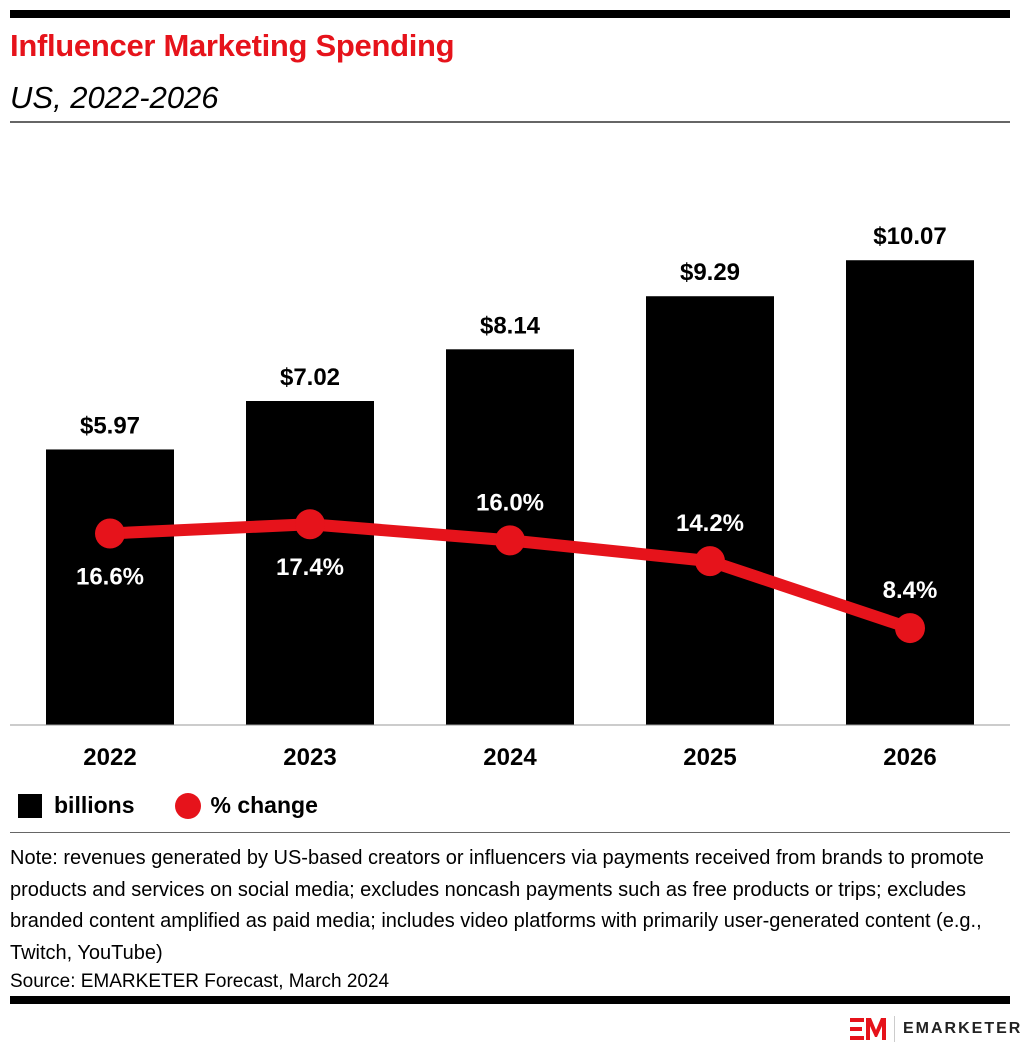  What do you see at coordinates (909, 757) in the screenshot?
I see `x-tick-label: 2026` at bounding box center [909, 757].